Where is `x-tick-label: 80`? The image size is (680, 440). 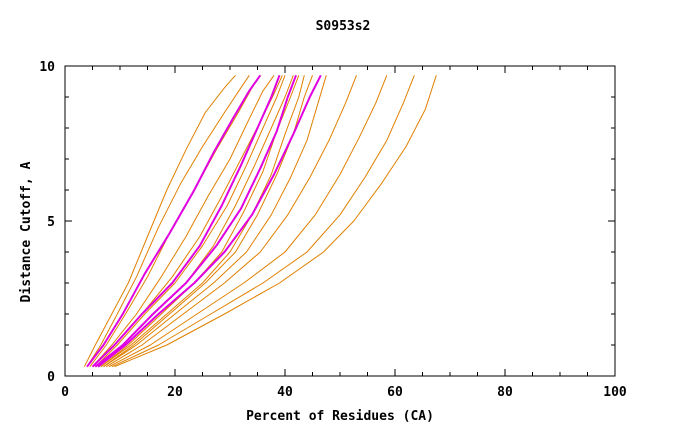
x-tick-label: 80 is located at coordinates (505, 392).